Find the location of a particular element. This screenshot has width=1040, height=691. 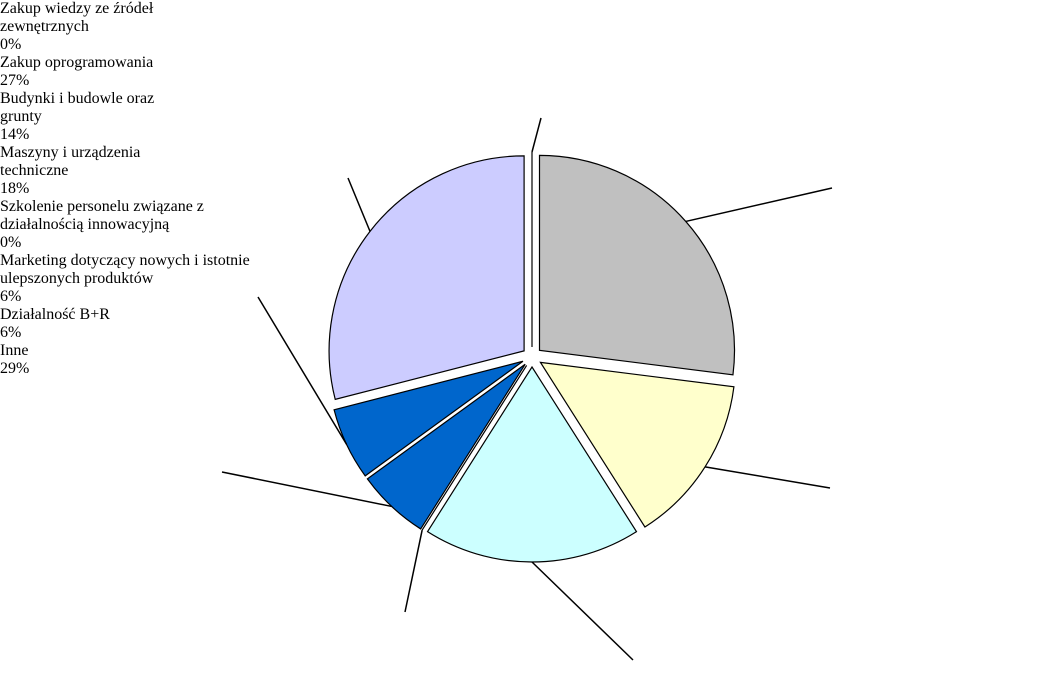

category-label: Maszyny i urządzenia techniczne is located at coordinates (70, 161).